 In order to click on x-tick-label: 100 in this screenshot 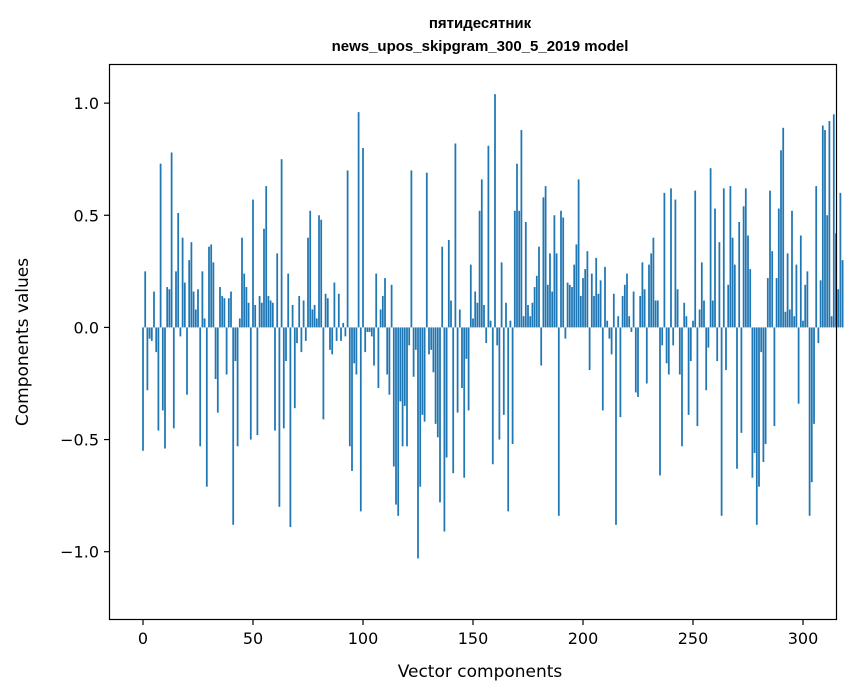, I will do `click(363, 638)`.